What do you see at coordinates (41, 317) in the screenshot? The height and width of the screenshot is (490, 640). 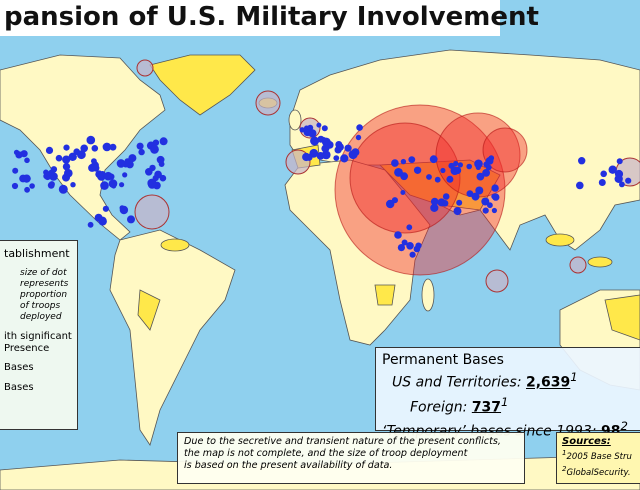 I see `legend-note-line: deployed` at bounding box center [41, 317].